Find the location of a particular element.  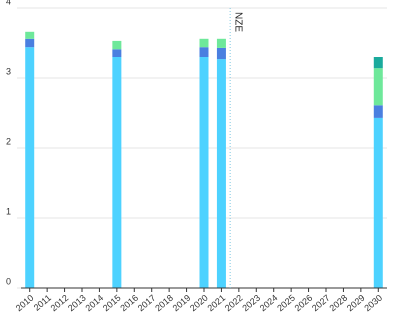

x-tick-label: 2011 is located at coordinates (42, 303).